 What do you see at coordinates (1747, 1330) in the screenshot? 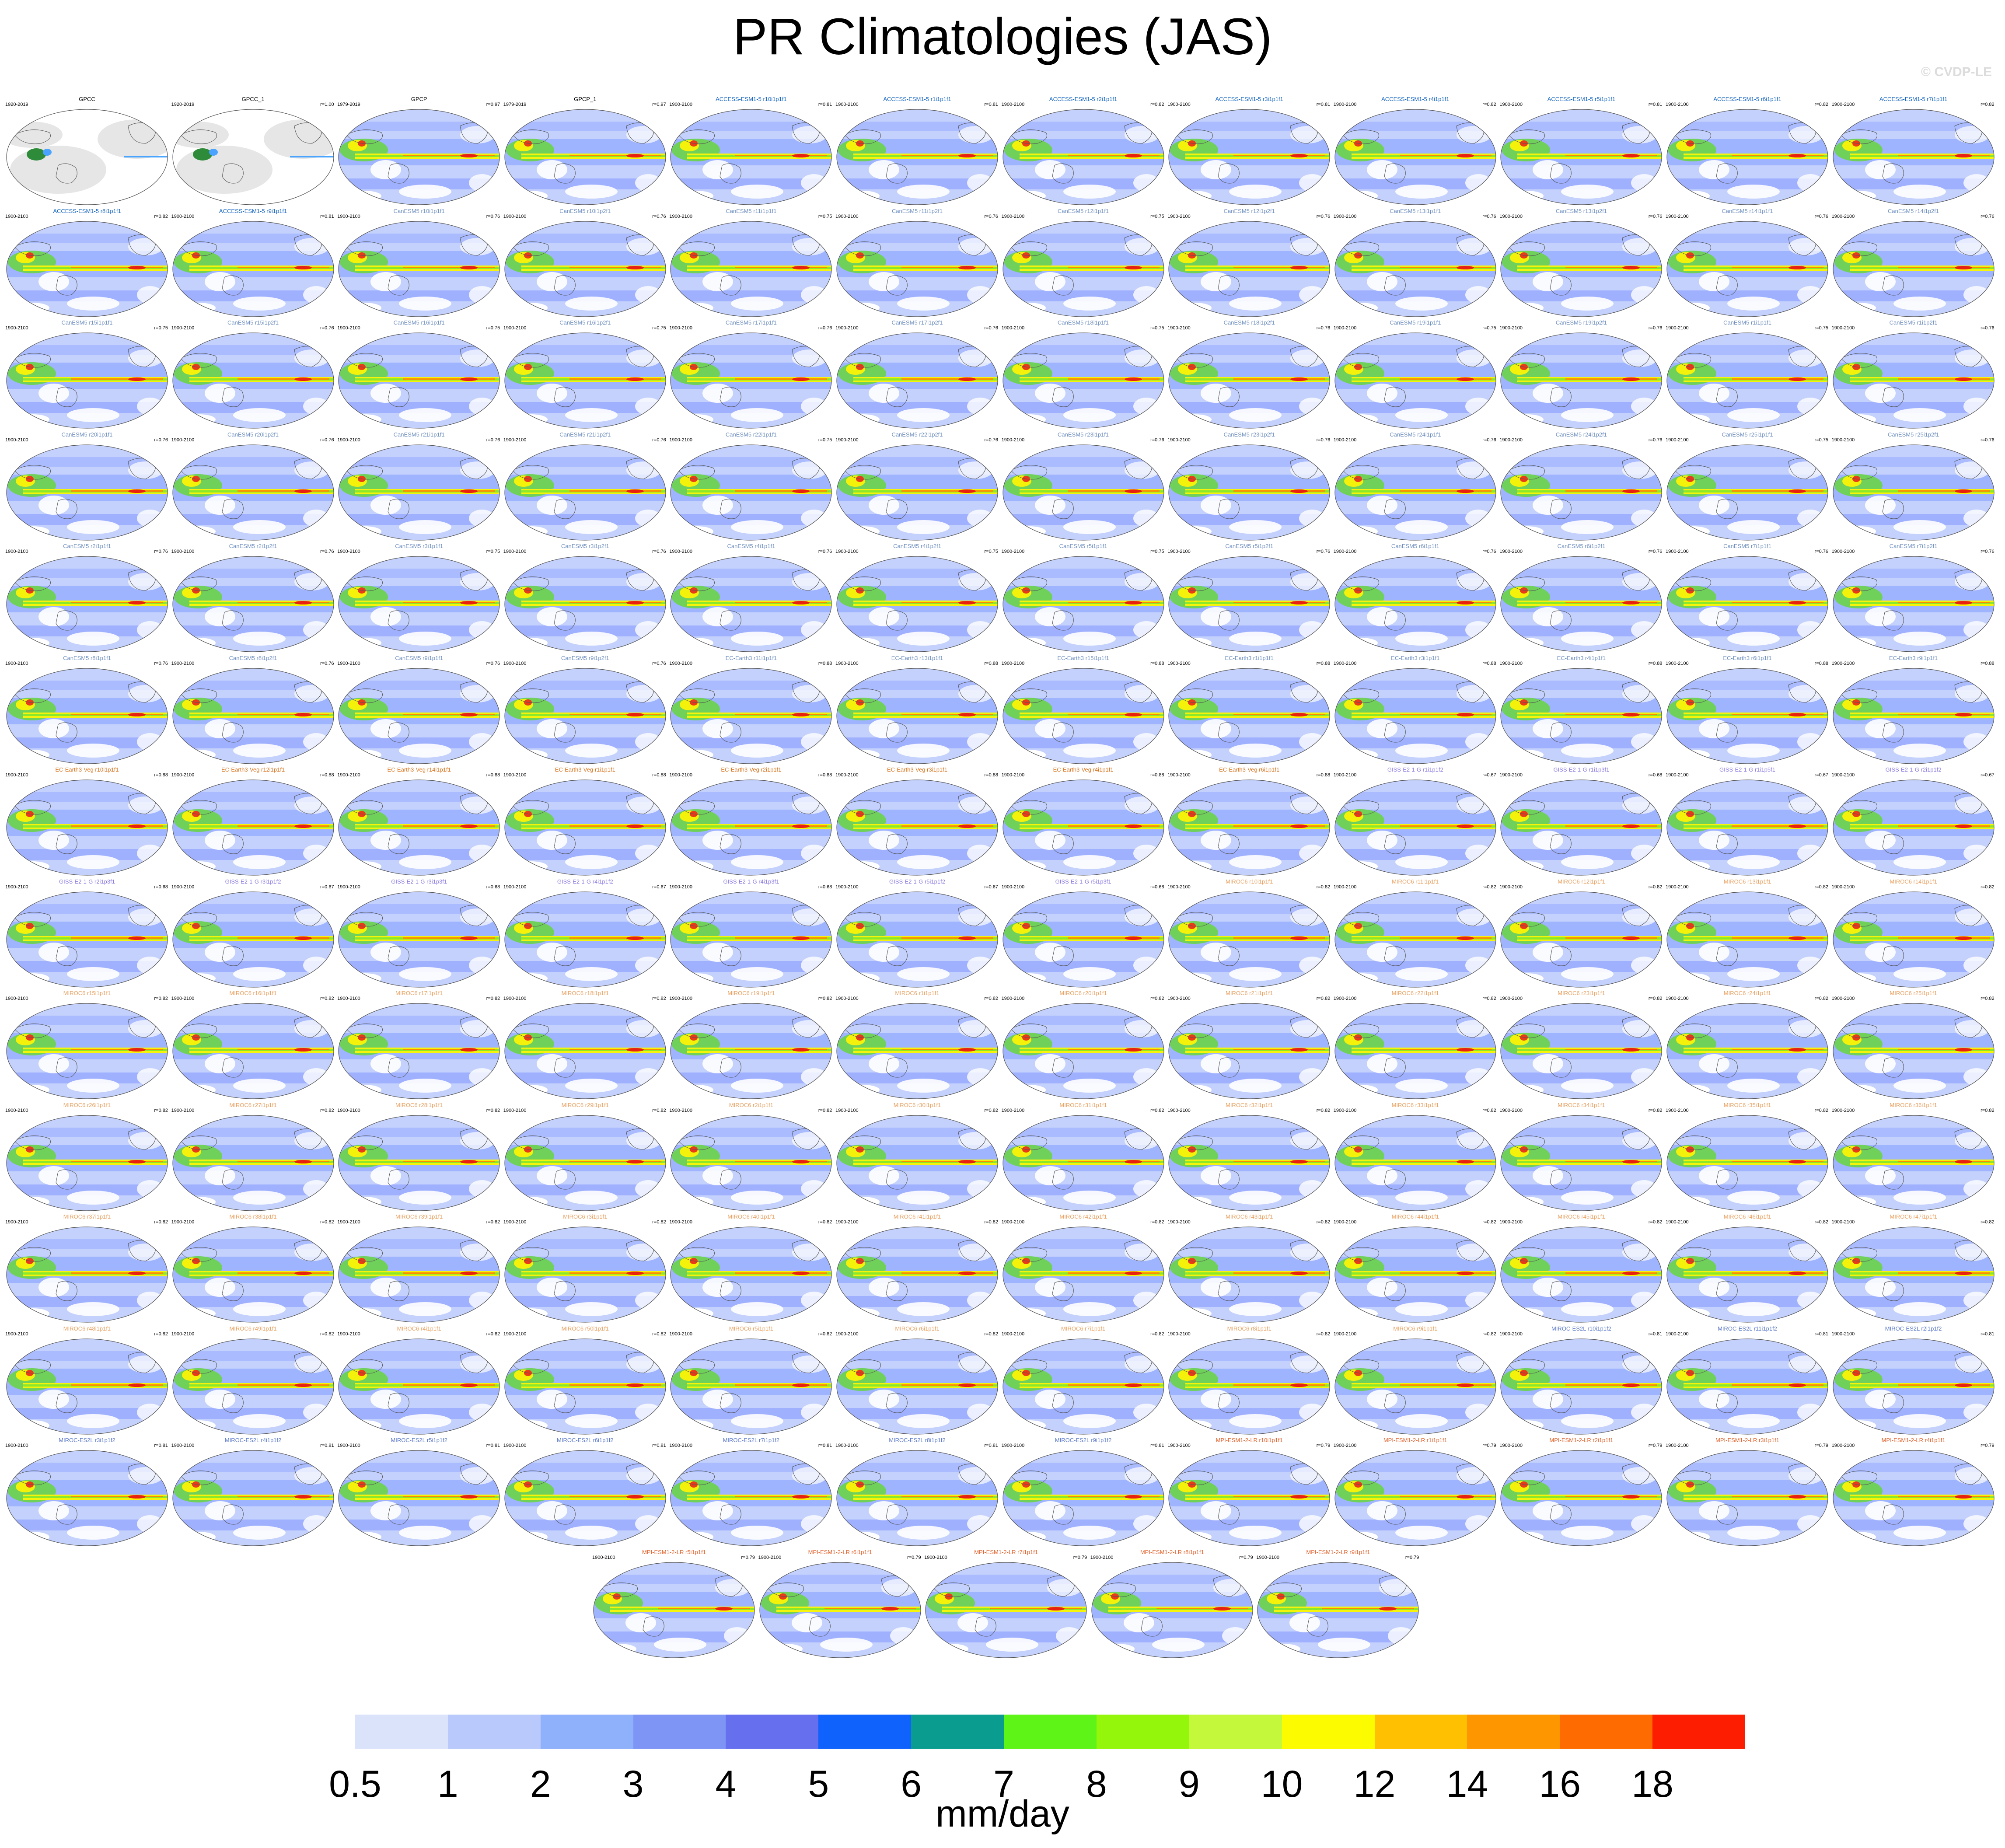
I see `panel-header: MIROC-ES2L r11i1p1f2 1900-2100 r=0.81` at bounding box center [1747, 1330].